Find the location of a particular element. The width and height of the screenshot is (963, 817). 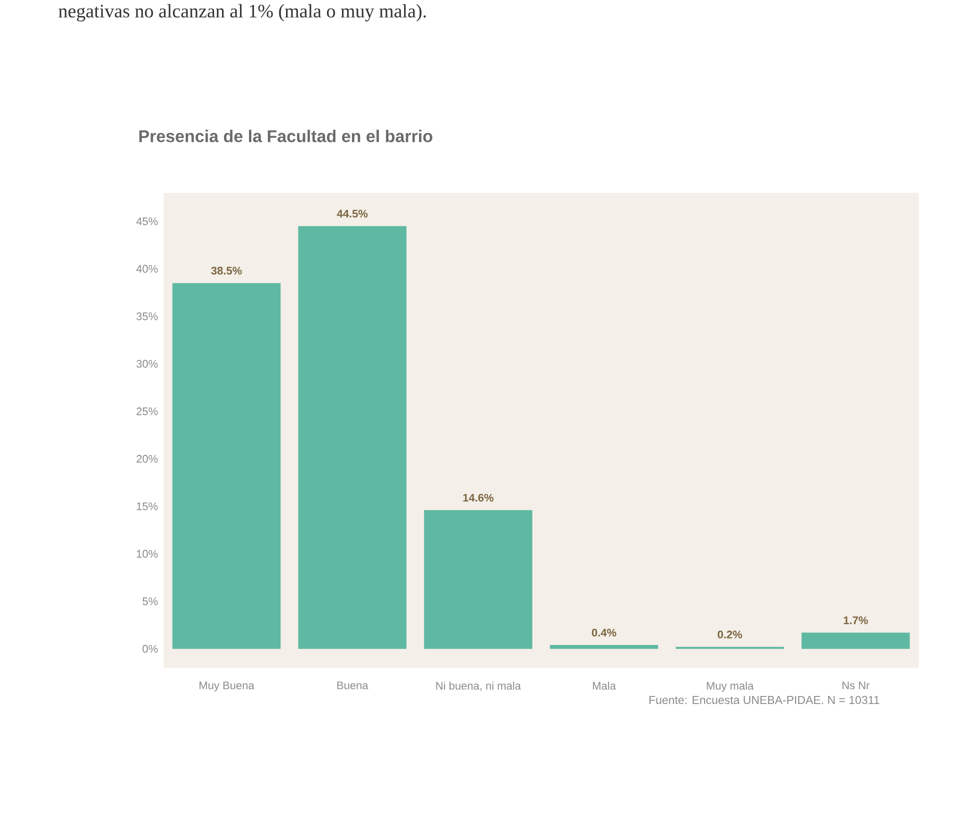

y-tick-label: 5% is located at coordinates (150, 601).